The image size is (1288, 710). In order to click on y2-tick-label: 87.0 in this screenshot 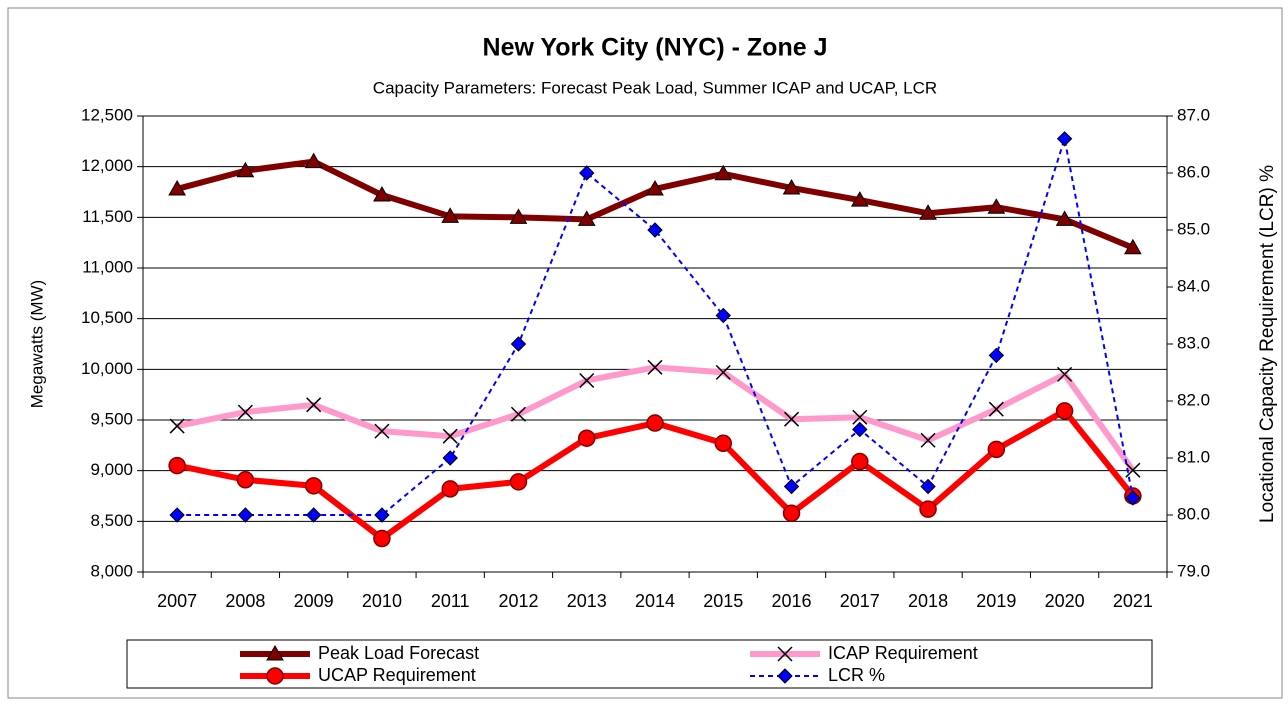, I will do `click(1193, 114)`.